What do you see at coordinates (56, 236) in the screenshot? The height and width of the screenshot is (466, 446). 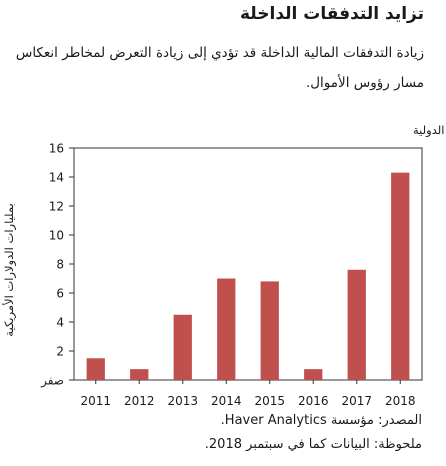 I see `y-tick-label: 10` at bounding box center [56, 236].